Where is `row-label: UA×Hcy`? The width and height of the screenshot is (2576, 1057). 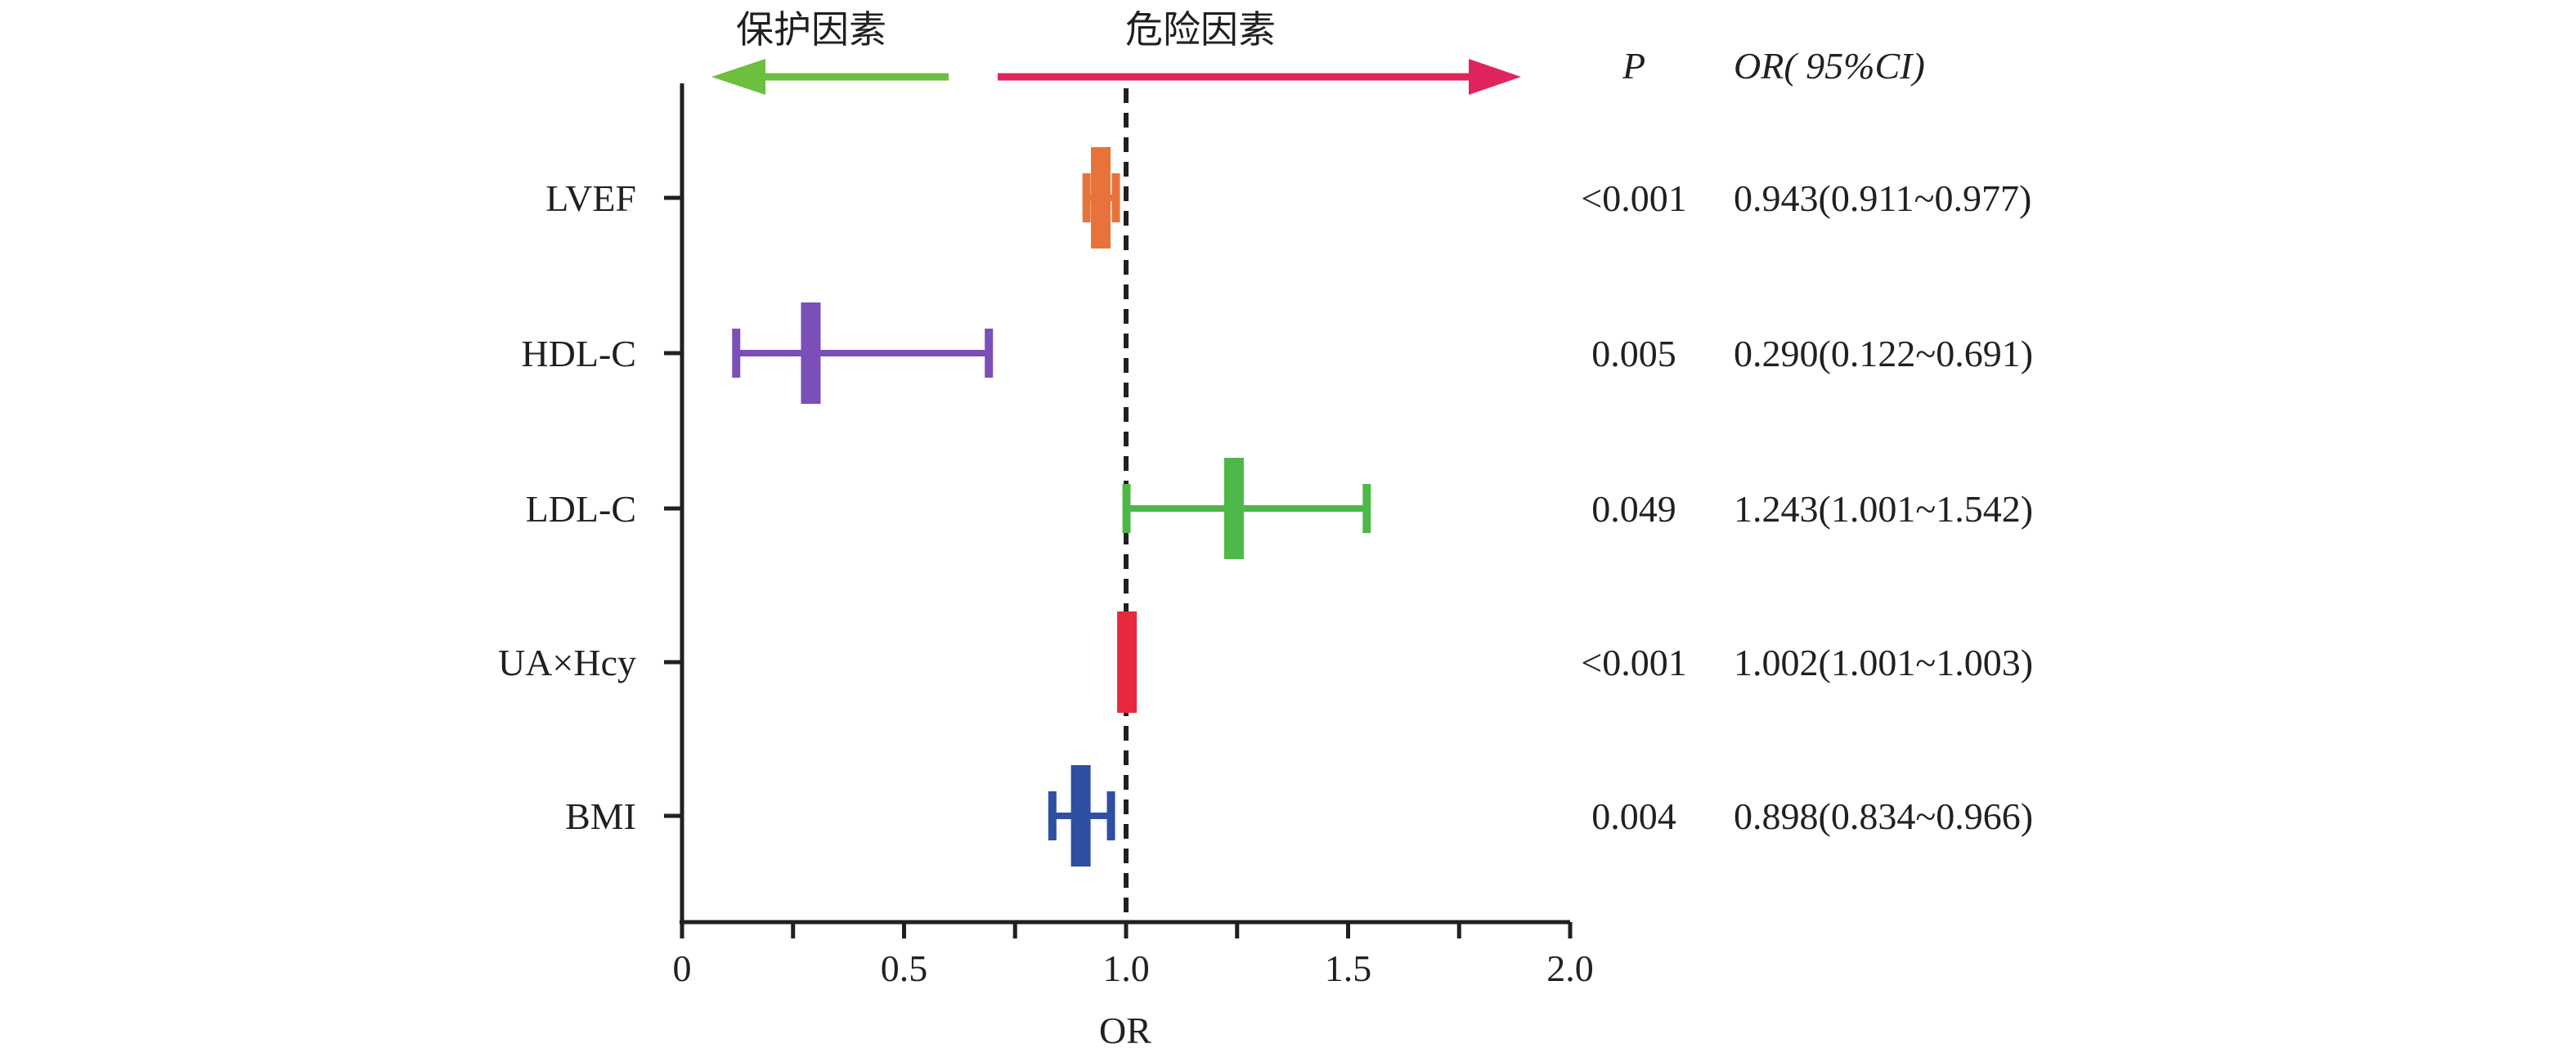 row-label: UA×Hcy is located at coordinates (567, 663).